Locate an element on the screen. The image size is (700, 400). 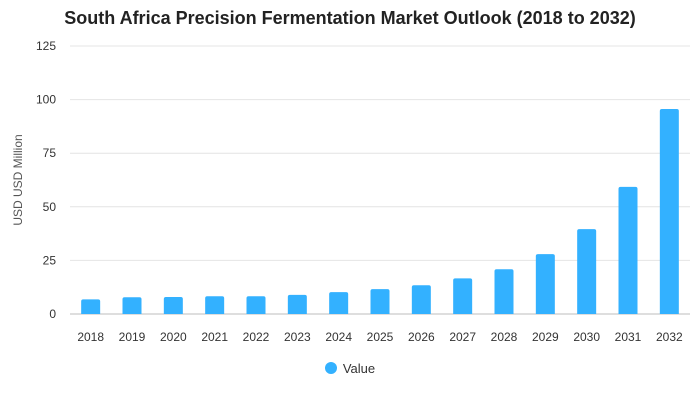
bar-2025 is located at coordinates (380, 301).